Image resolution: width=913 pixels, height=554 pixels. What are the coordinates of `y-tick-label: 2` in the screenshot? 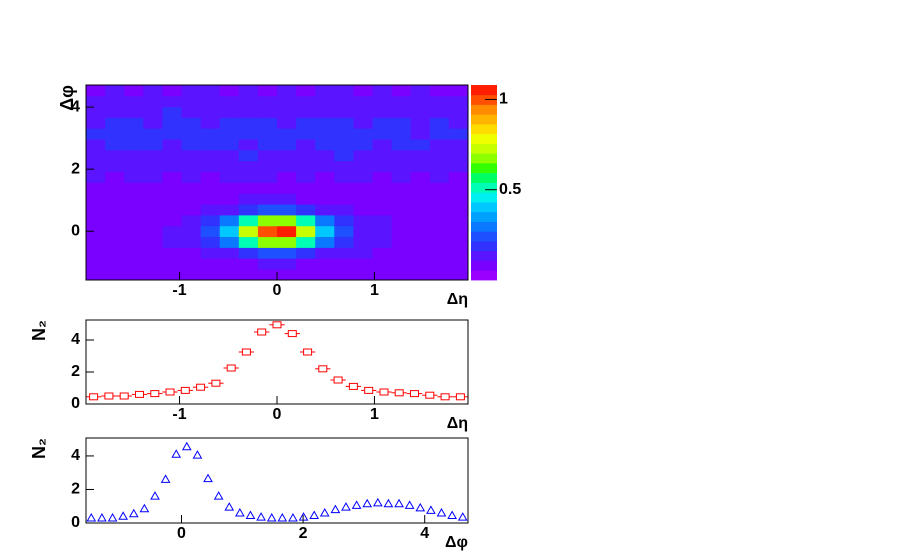 It's located at (75, 489).